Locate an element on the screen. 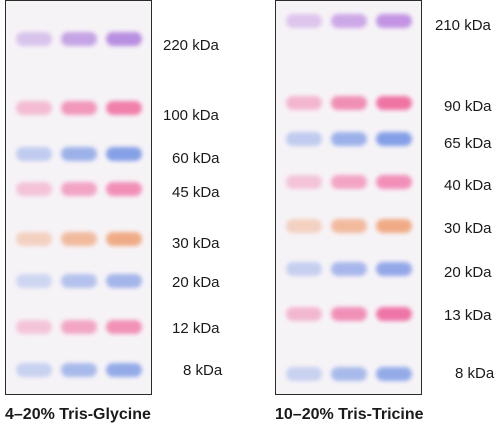 This screenshot has height=430, width=500. marker-label: 210 kDa is located at coordinates (463, 25).